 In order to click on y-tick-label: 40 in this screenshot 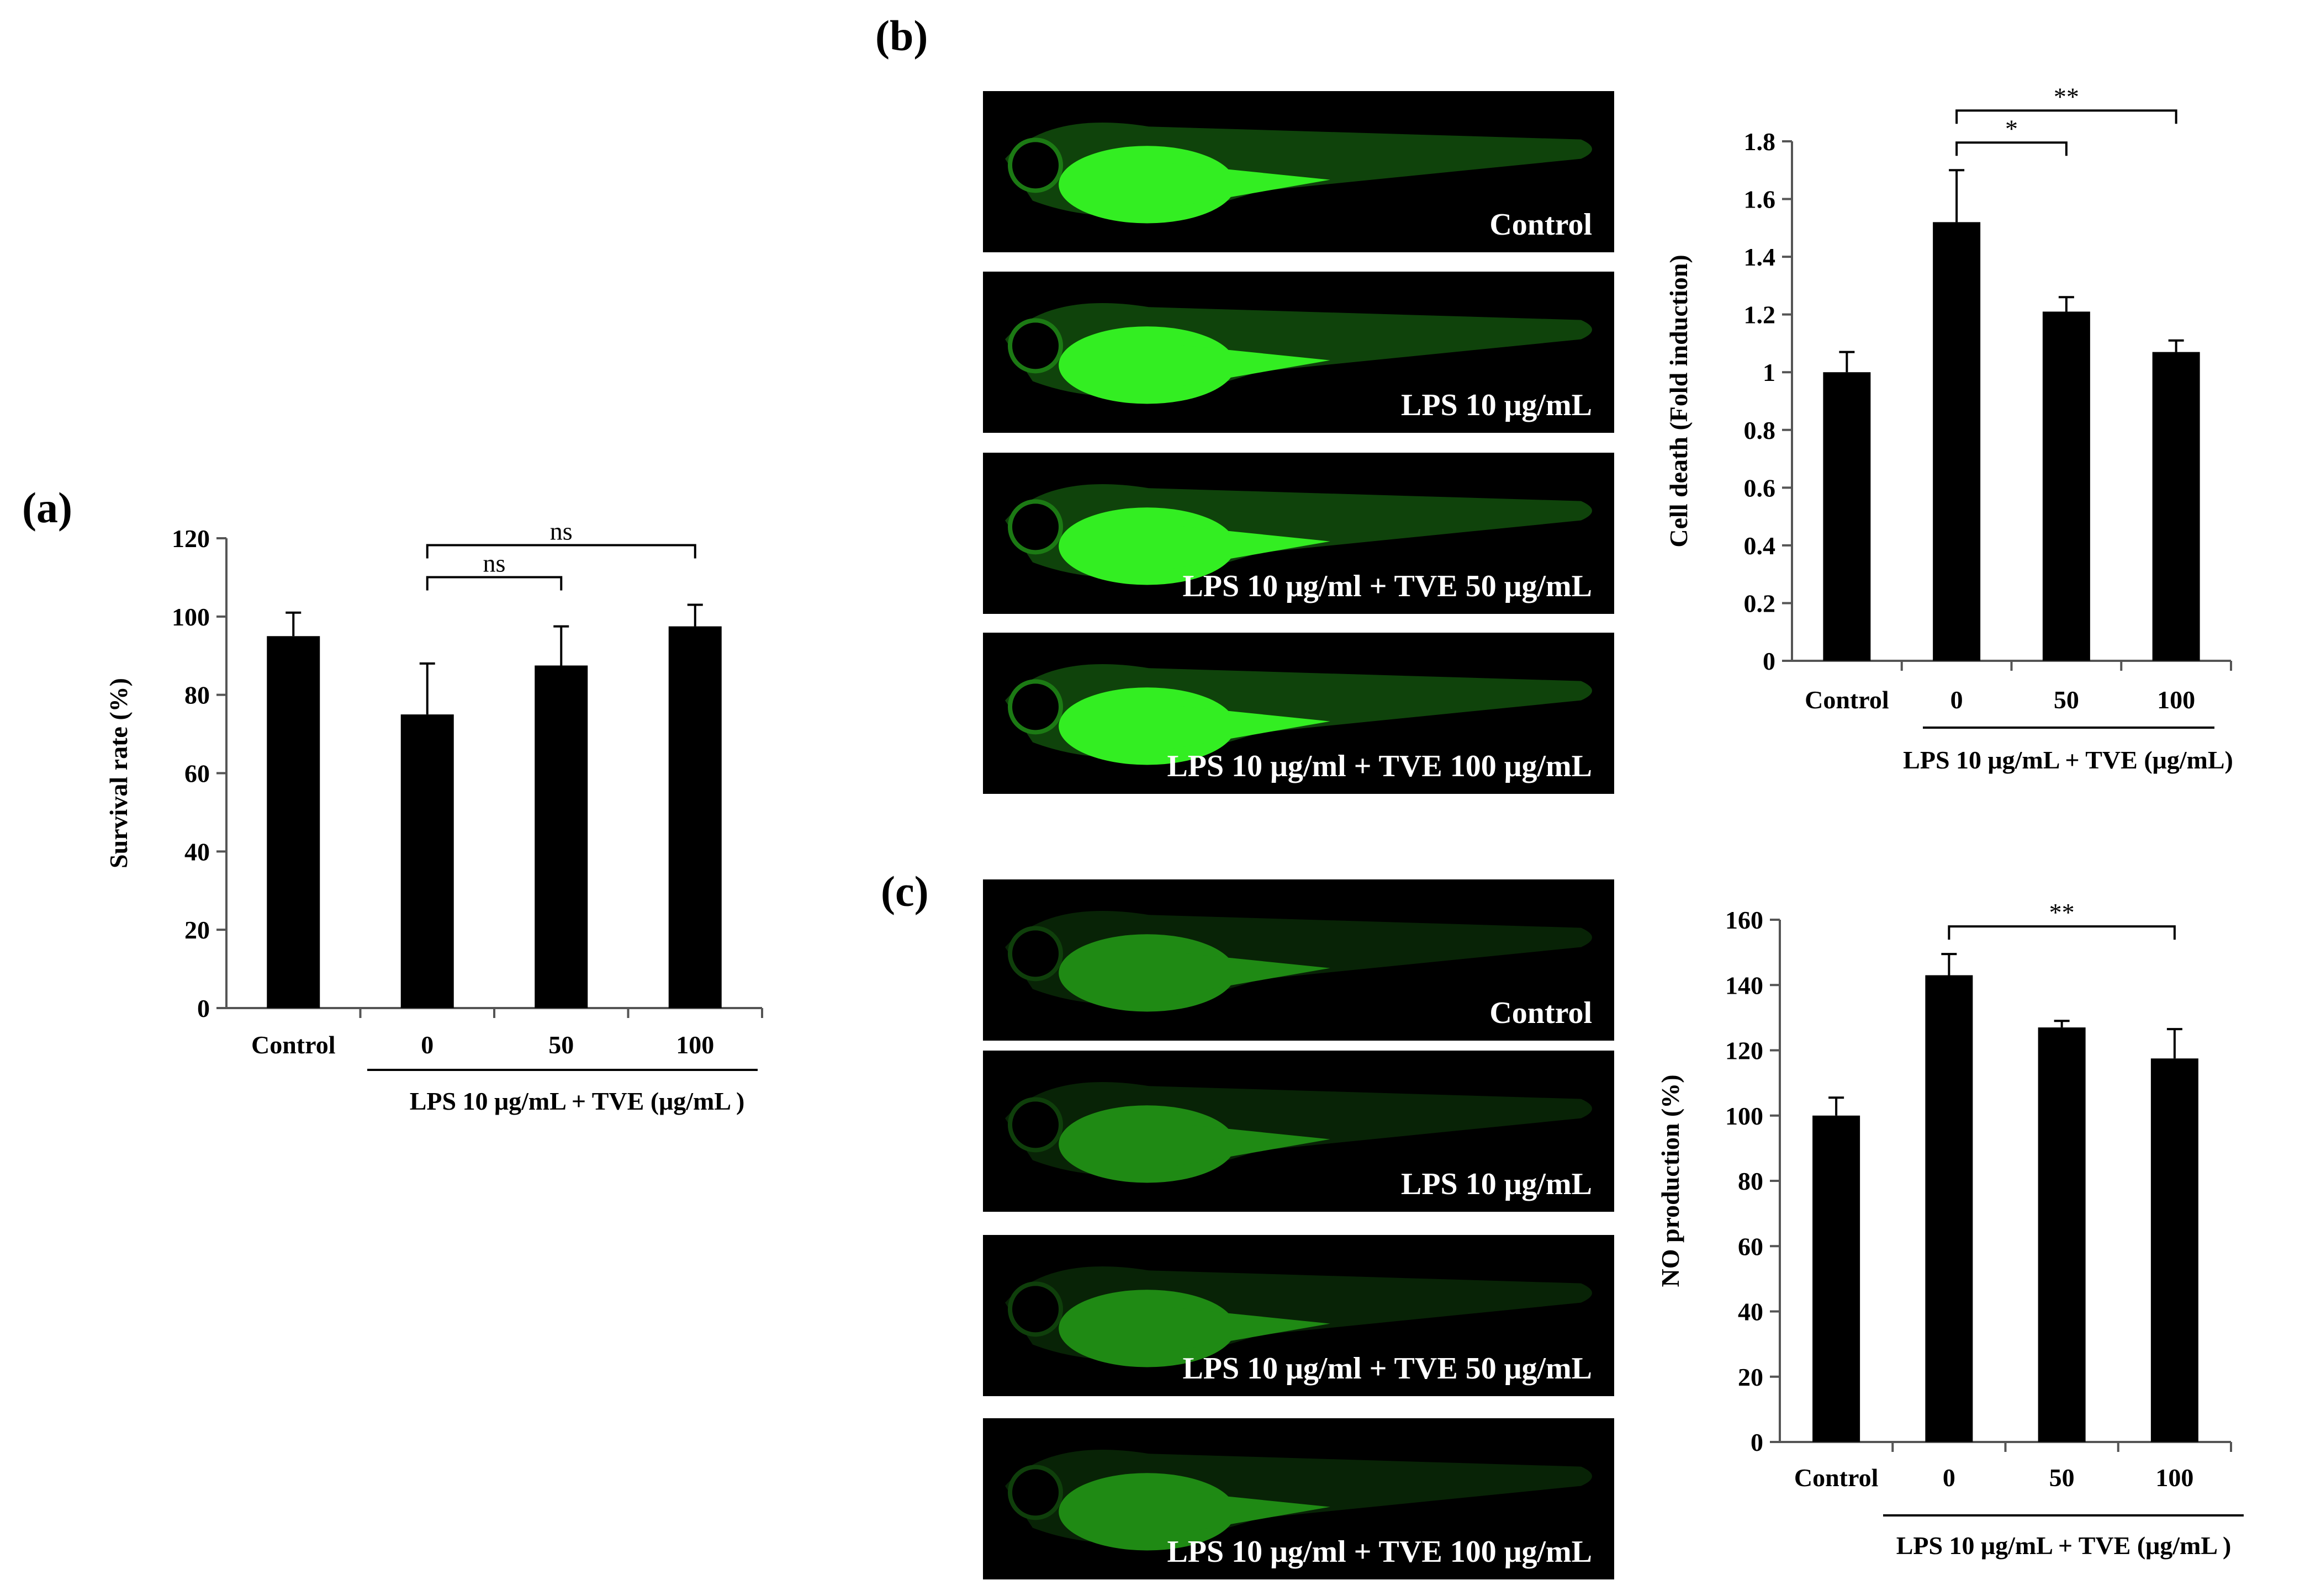, I will do `click(197, 851)`.